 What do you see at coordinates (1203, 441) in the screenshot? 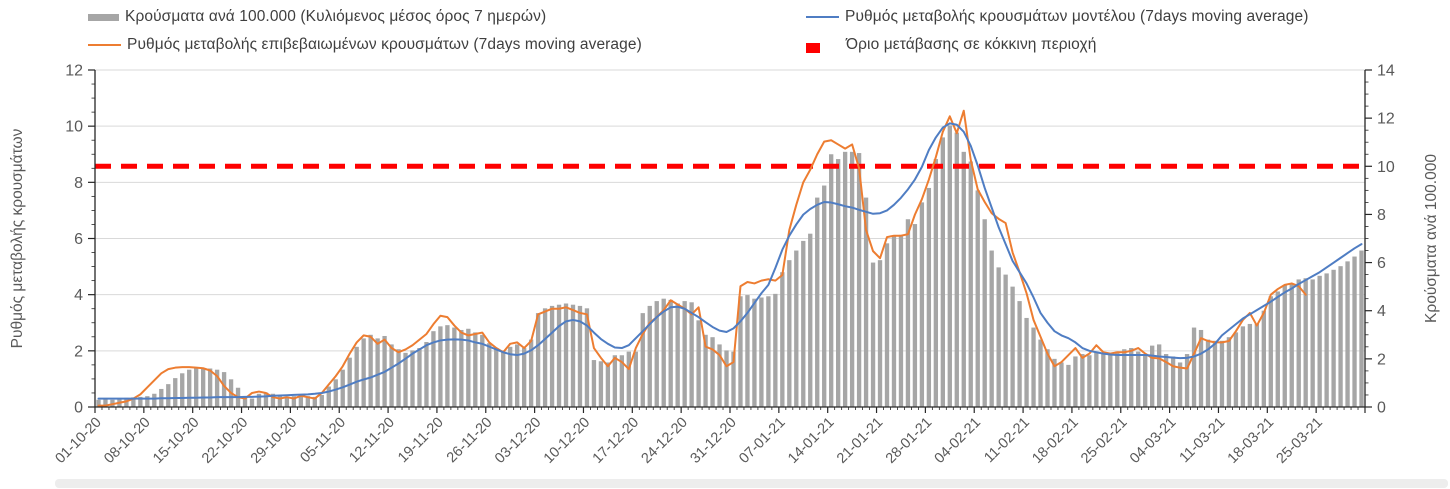
I see `x-tick-label: 11-03-21` at bounding box center [1203, 441].